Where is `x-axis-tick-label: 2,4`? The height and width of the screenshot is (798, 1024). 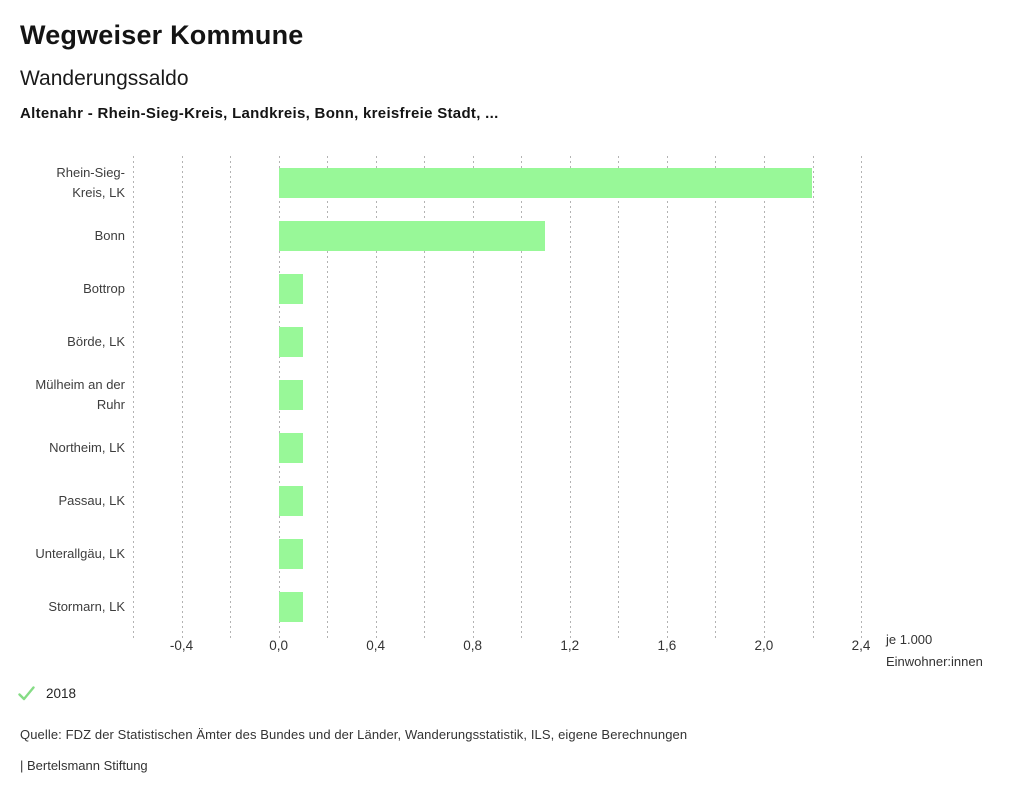 x-axis-tick-label: 2,4 is located at coordinates (861, 645).